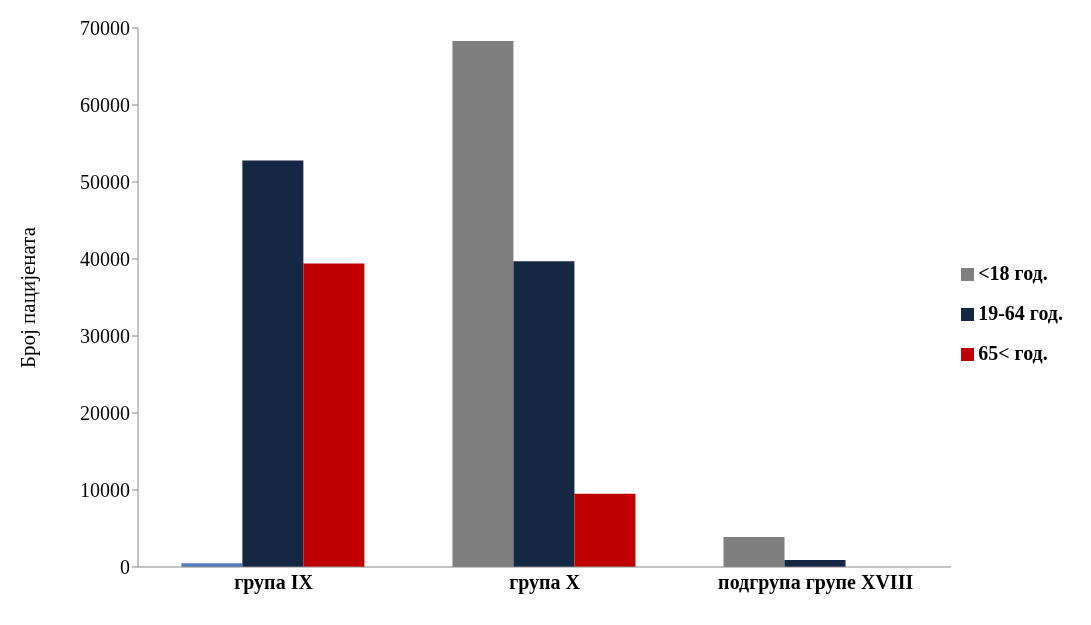  What do you see at coordinates (105, 105) in the screenshot?
I see `y-tick-label: 60000` at bounding box center [105, 105].